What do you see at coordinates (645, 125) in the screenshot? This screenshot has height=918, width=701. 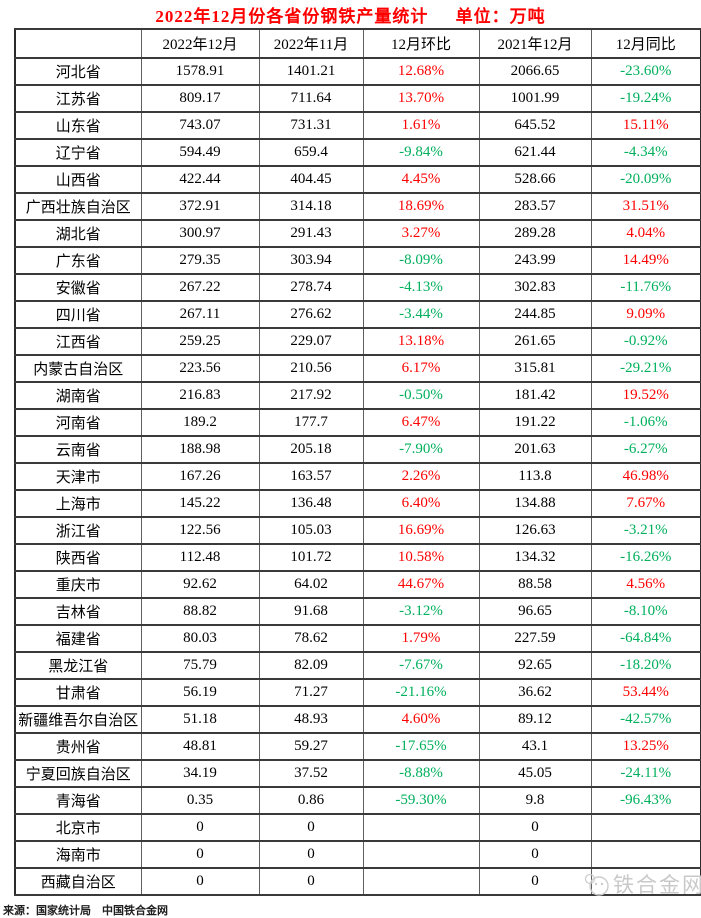 I see `yoy-change-cell: 15.11%` at bounding box center [645, 125].